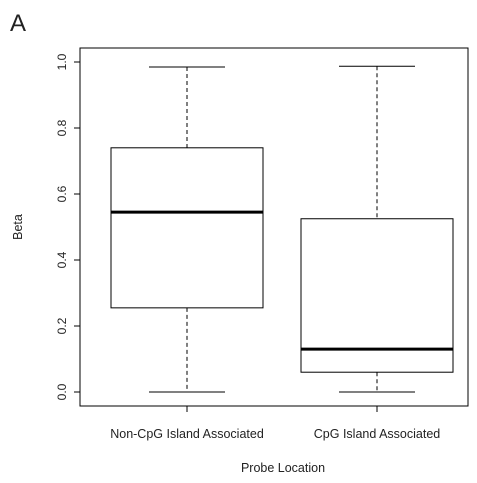  Describe the element at coordinates (62, 61) in the screenshot. I see `y-tick-label: 1.0` at that location.